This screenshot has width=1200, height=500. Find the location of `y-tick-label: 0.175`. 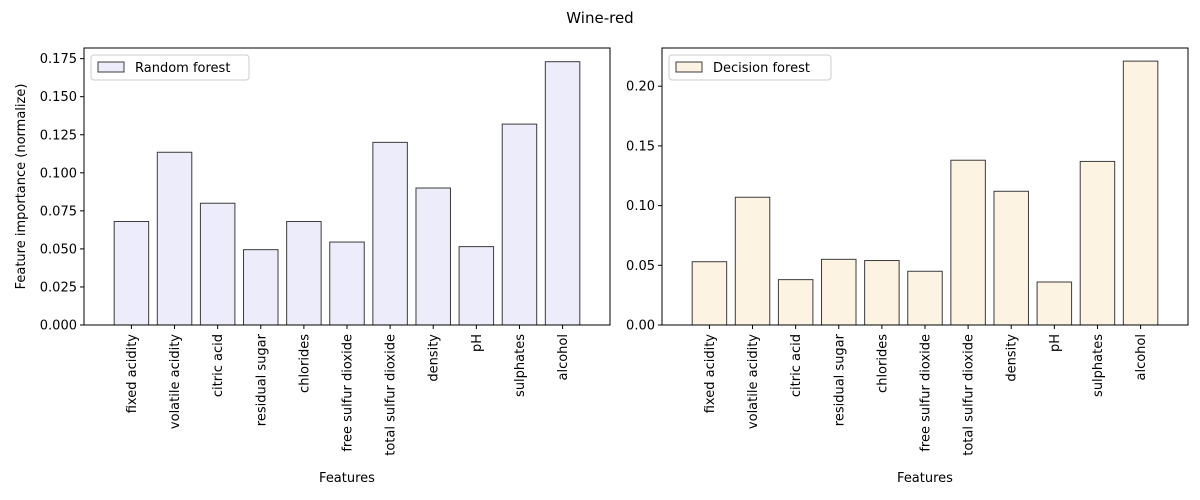

y-tick-label: 0.175 is located at coordinates (58, 59).